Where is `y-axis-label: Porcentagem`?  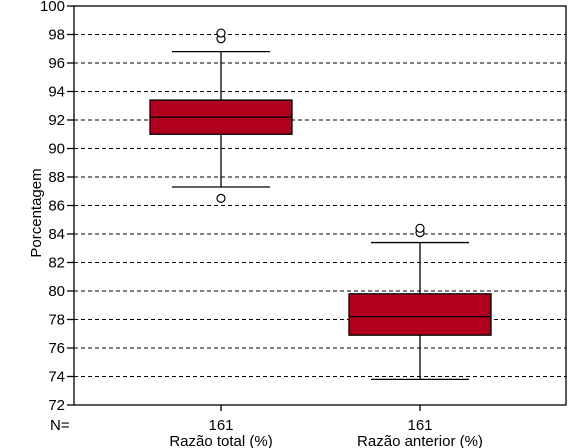 y-axis-label: Porcentagem is located at coordinates (36, 212).